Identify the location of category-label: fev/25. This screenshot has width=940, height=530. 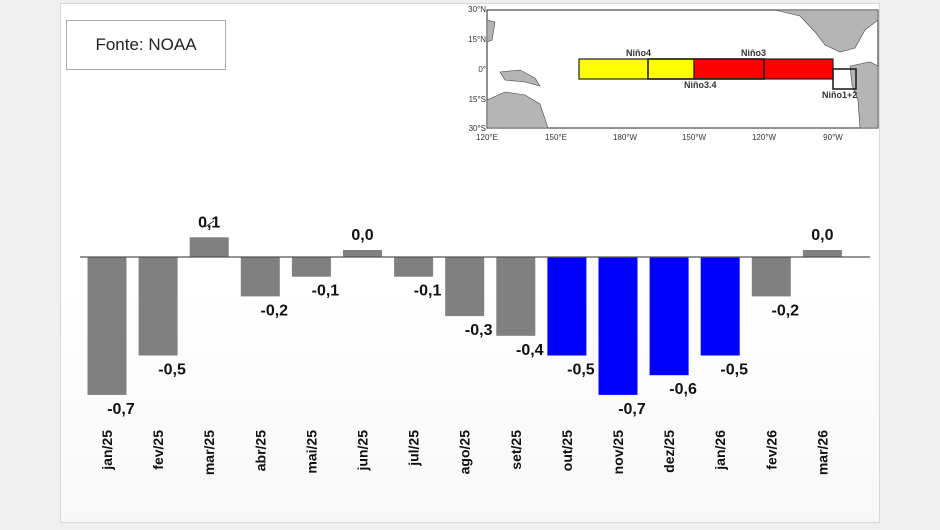
(158, 450).